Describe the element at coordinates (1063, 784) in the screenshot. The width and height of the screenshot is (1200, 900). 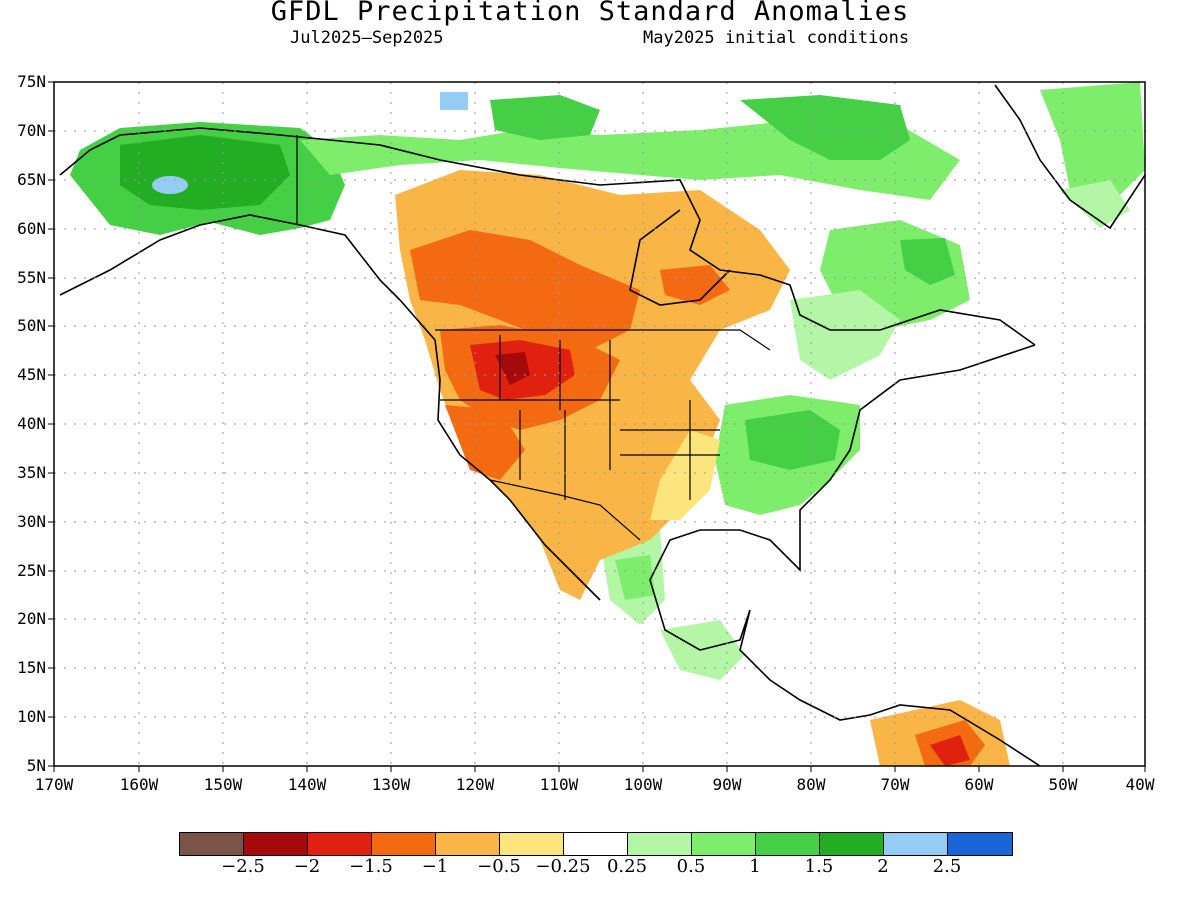
I see `lon-label-50w: 50W` at that location.